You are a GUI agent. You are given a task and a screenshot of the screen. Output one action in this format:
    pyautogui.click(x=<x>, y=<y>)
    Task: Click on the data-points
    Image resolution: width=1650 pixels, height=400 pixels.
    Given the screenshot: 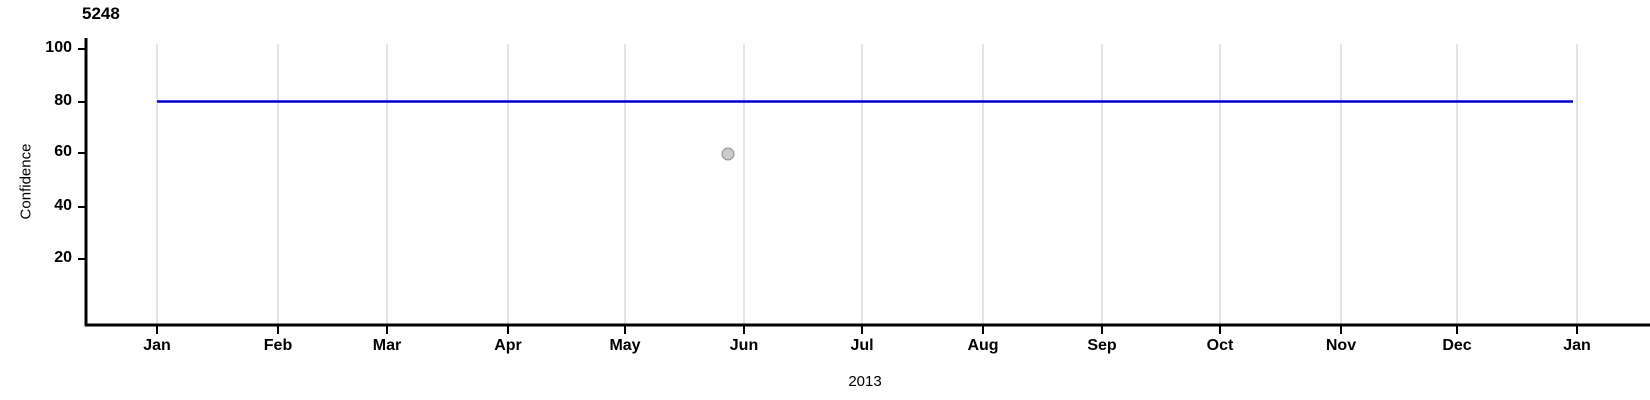 What is the action you would take?
    pyautogui.click(x=728, y=154)
    